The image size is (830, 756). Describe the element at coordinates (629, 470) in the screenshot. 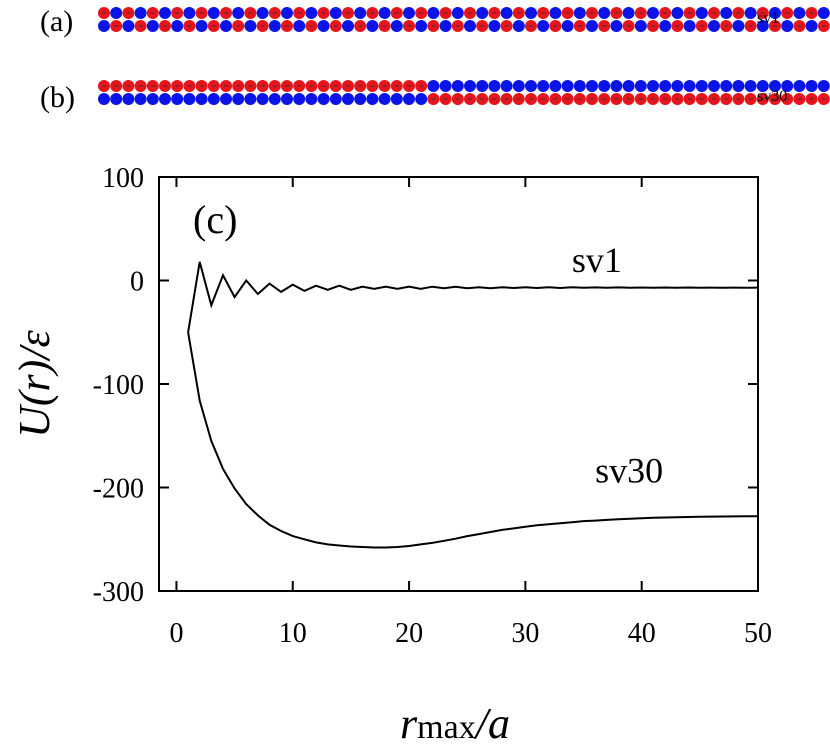

I see `series-label-sv30: sv30` at that location.